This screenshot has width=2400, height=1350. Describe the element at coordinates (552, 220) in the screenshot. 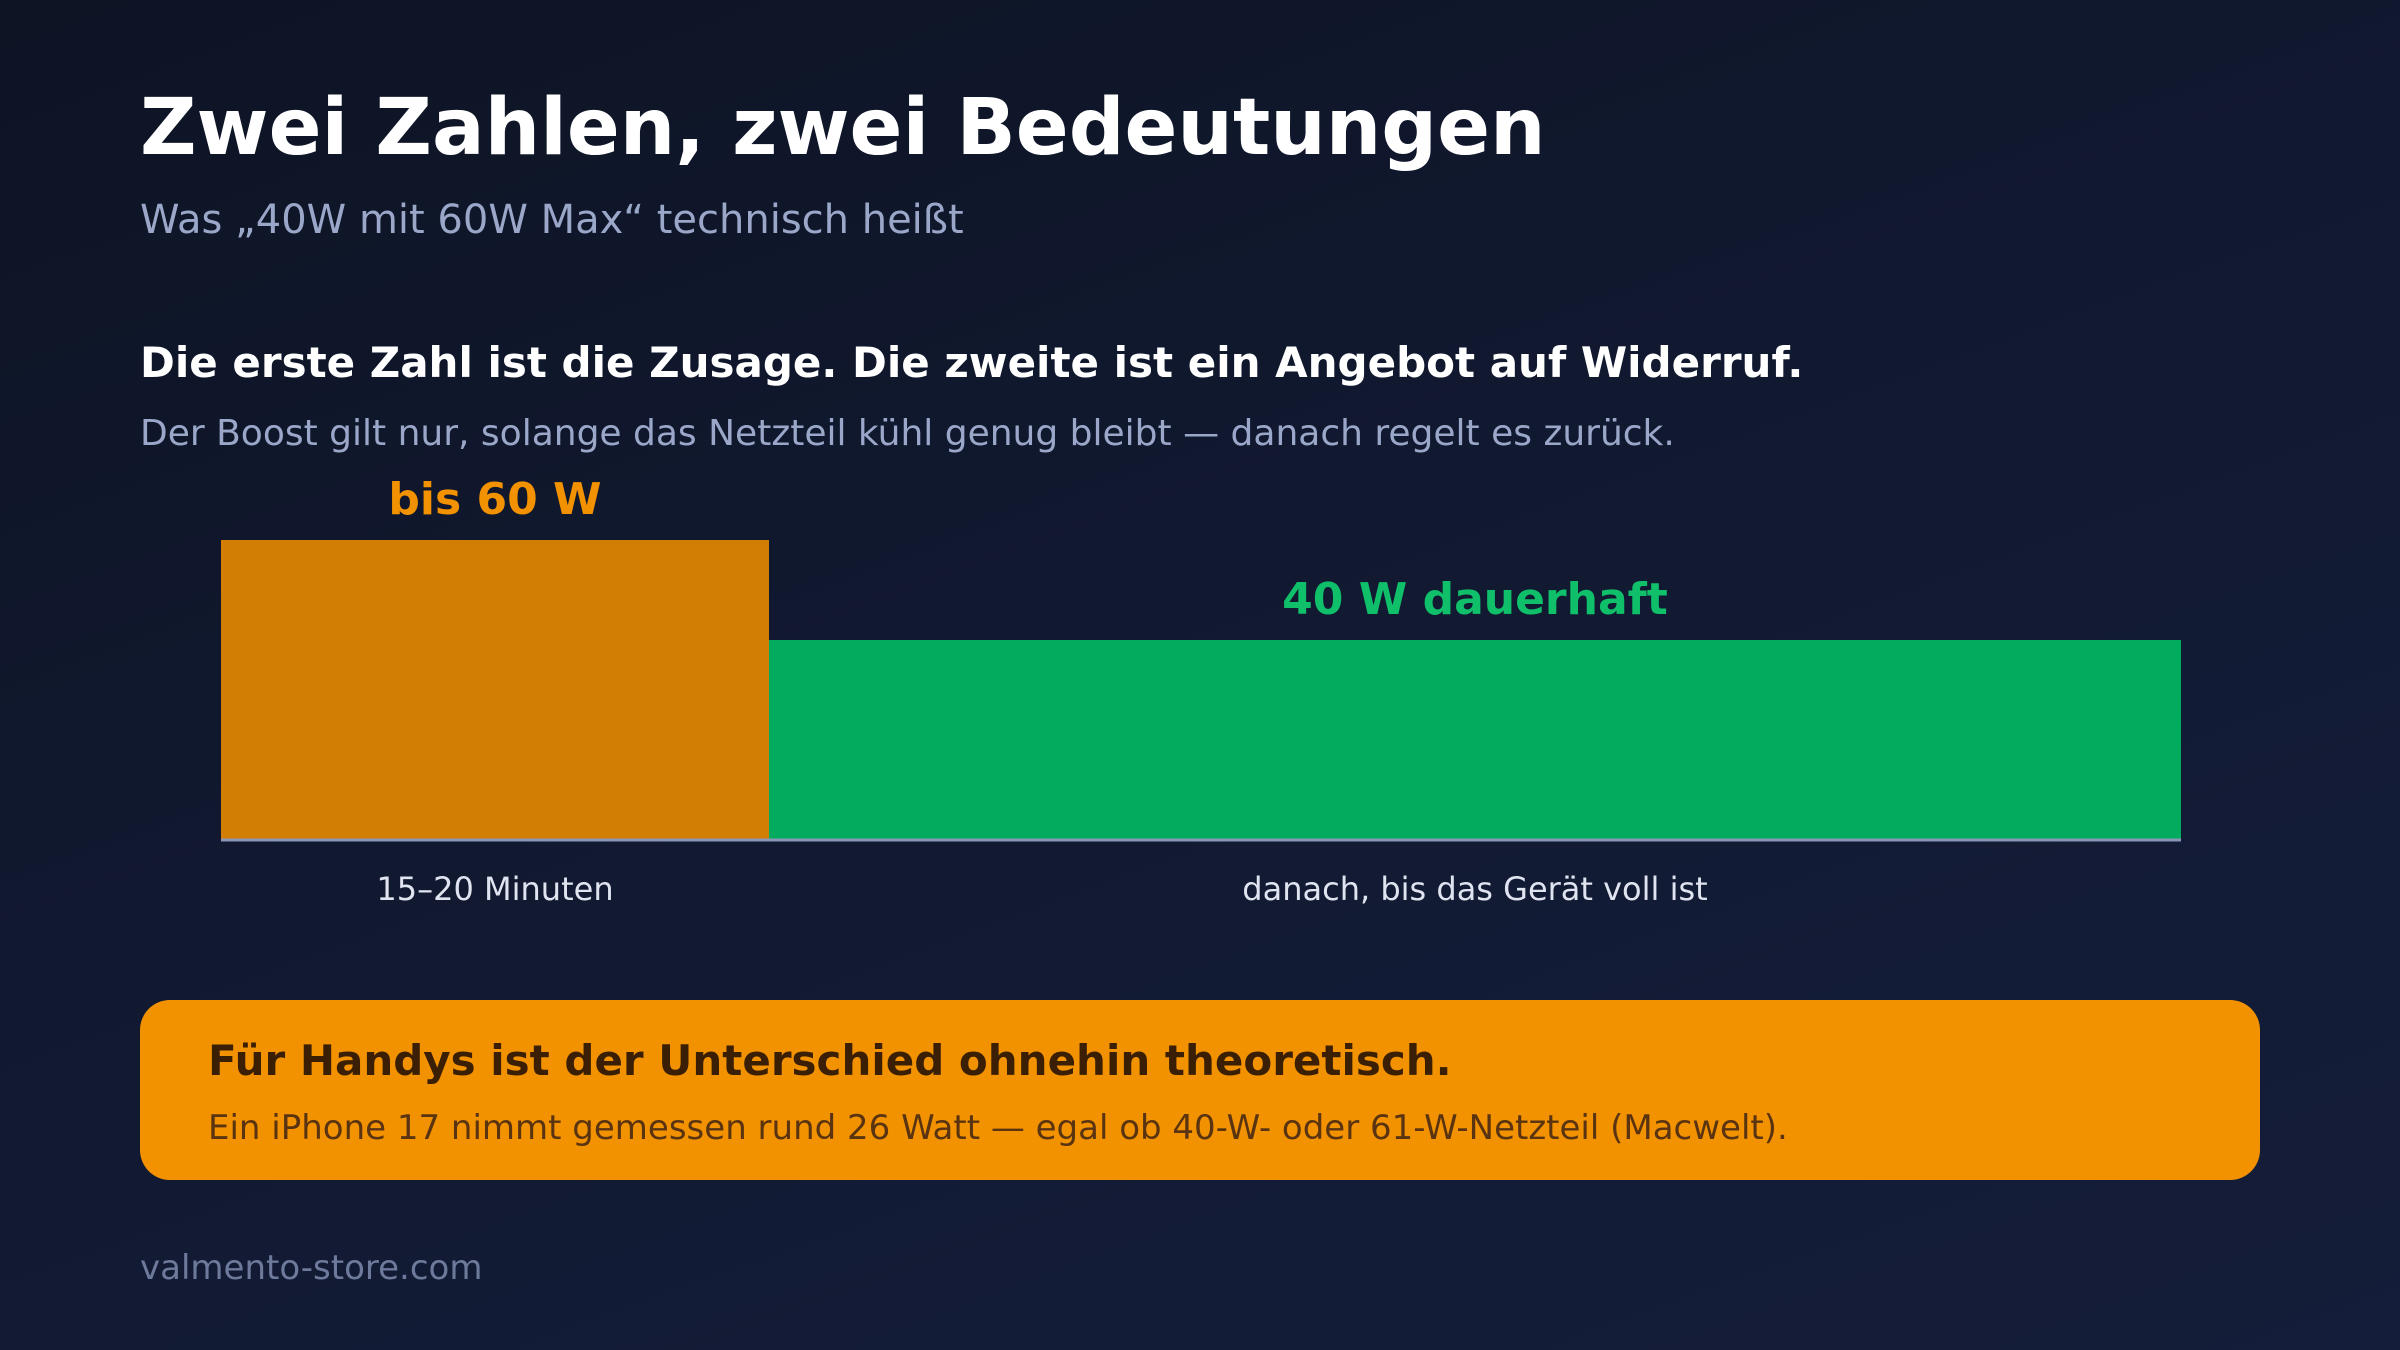

I see `page-subtitle: Was „40W mit 60W Max“ technisch heißt` at that location.